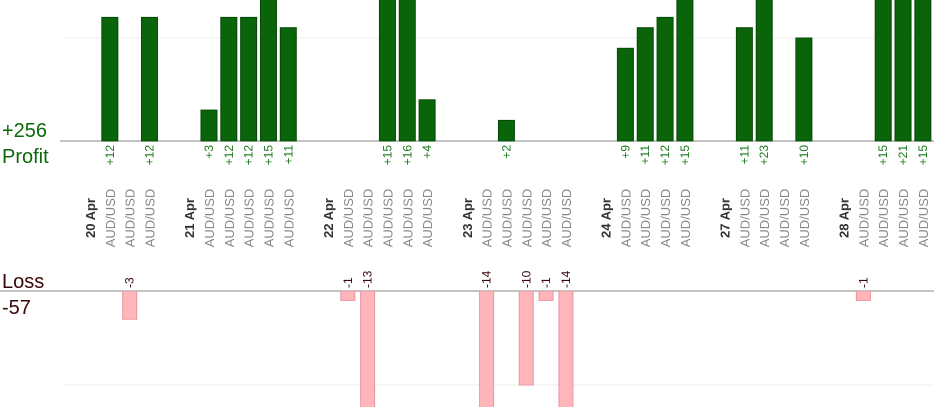 The height and width of the screenshot is (420, 934). Describe the element at coordinates (23, 282) in the screenshot. I see `loss-label: Loss` at that location.